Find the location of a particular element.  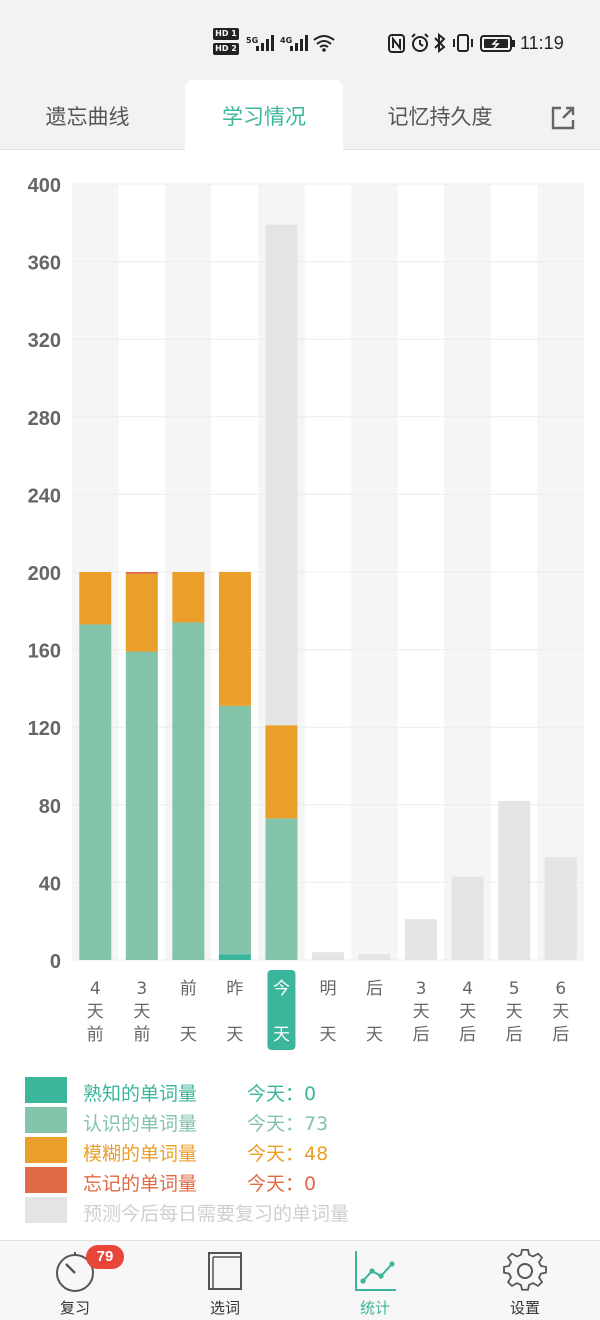

status-bar: HD 1 HD 2 5G 4G 11:19 is located at coordinates (300, 40).